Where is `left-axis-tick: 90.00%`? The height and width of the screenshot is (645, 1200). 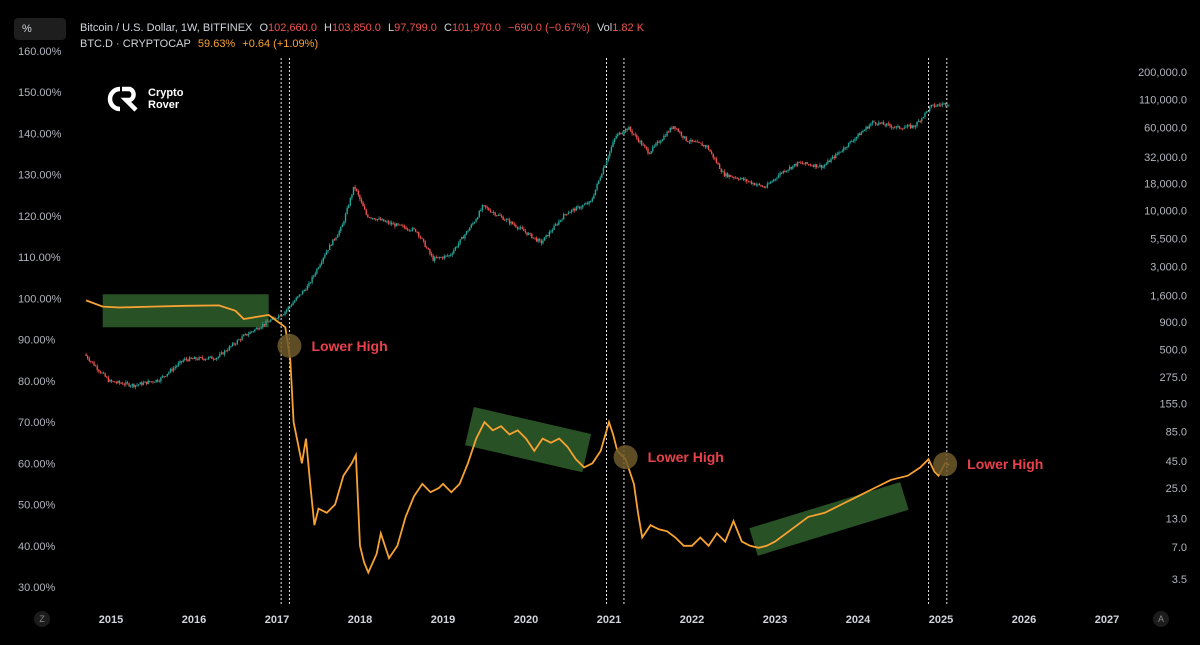 left-axis-tick: 90.00% is located at coordinates (37, 341).